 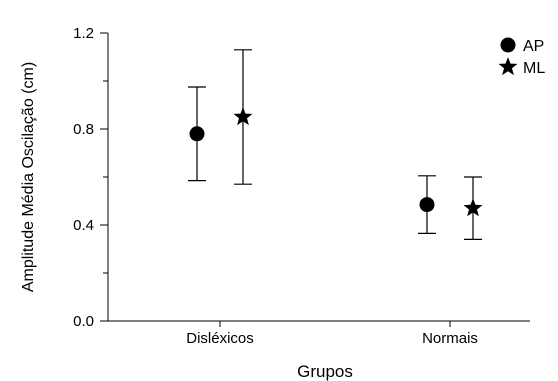 What do you see at coordinates (508, 45) in the screenshot?
I see `legend-marker-circle` at bounding box center [508, 45].